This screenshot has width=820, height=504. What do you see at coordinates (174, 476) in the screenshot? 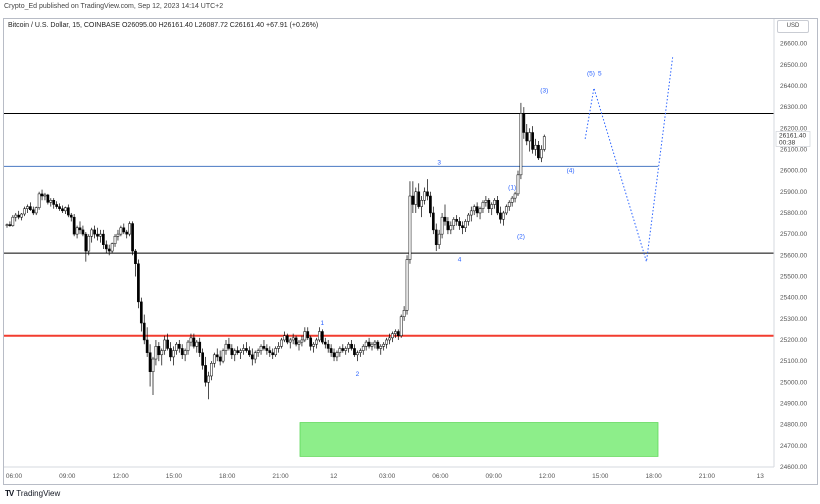
I see `time-tick-label: 15:00` at bounding box center [174, 476].